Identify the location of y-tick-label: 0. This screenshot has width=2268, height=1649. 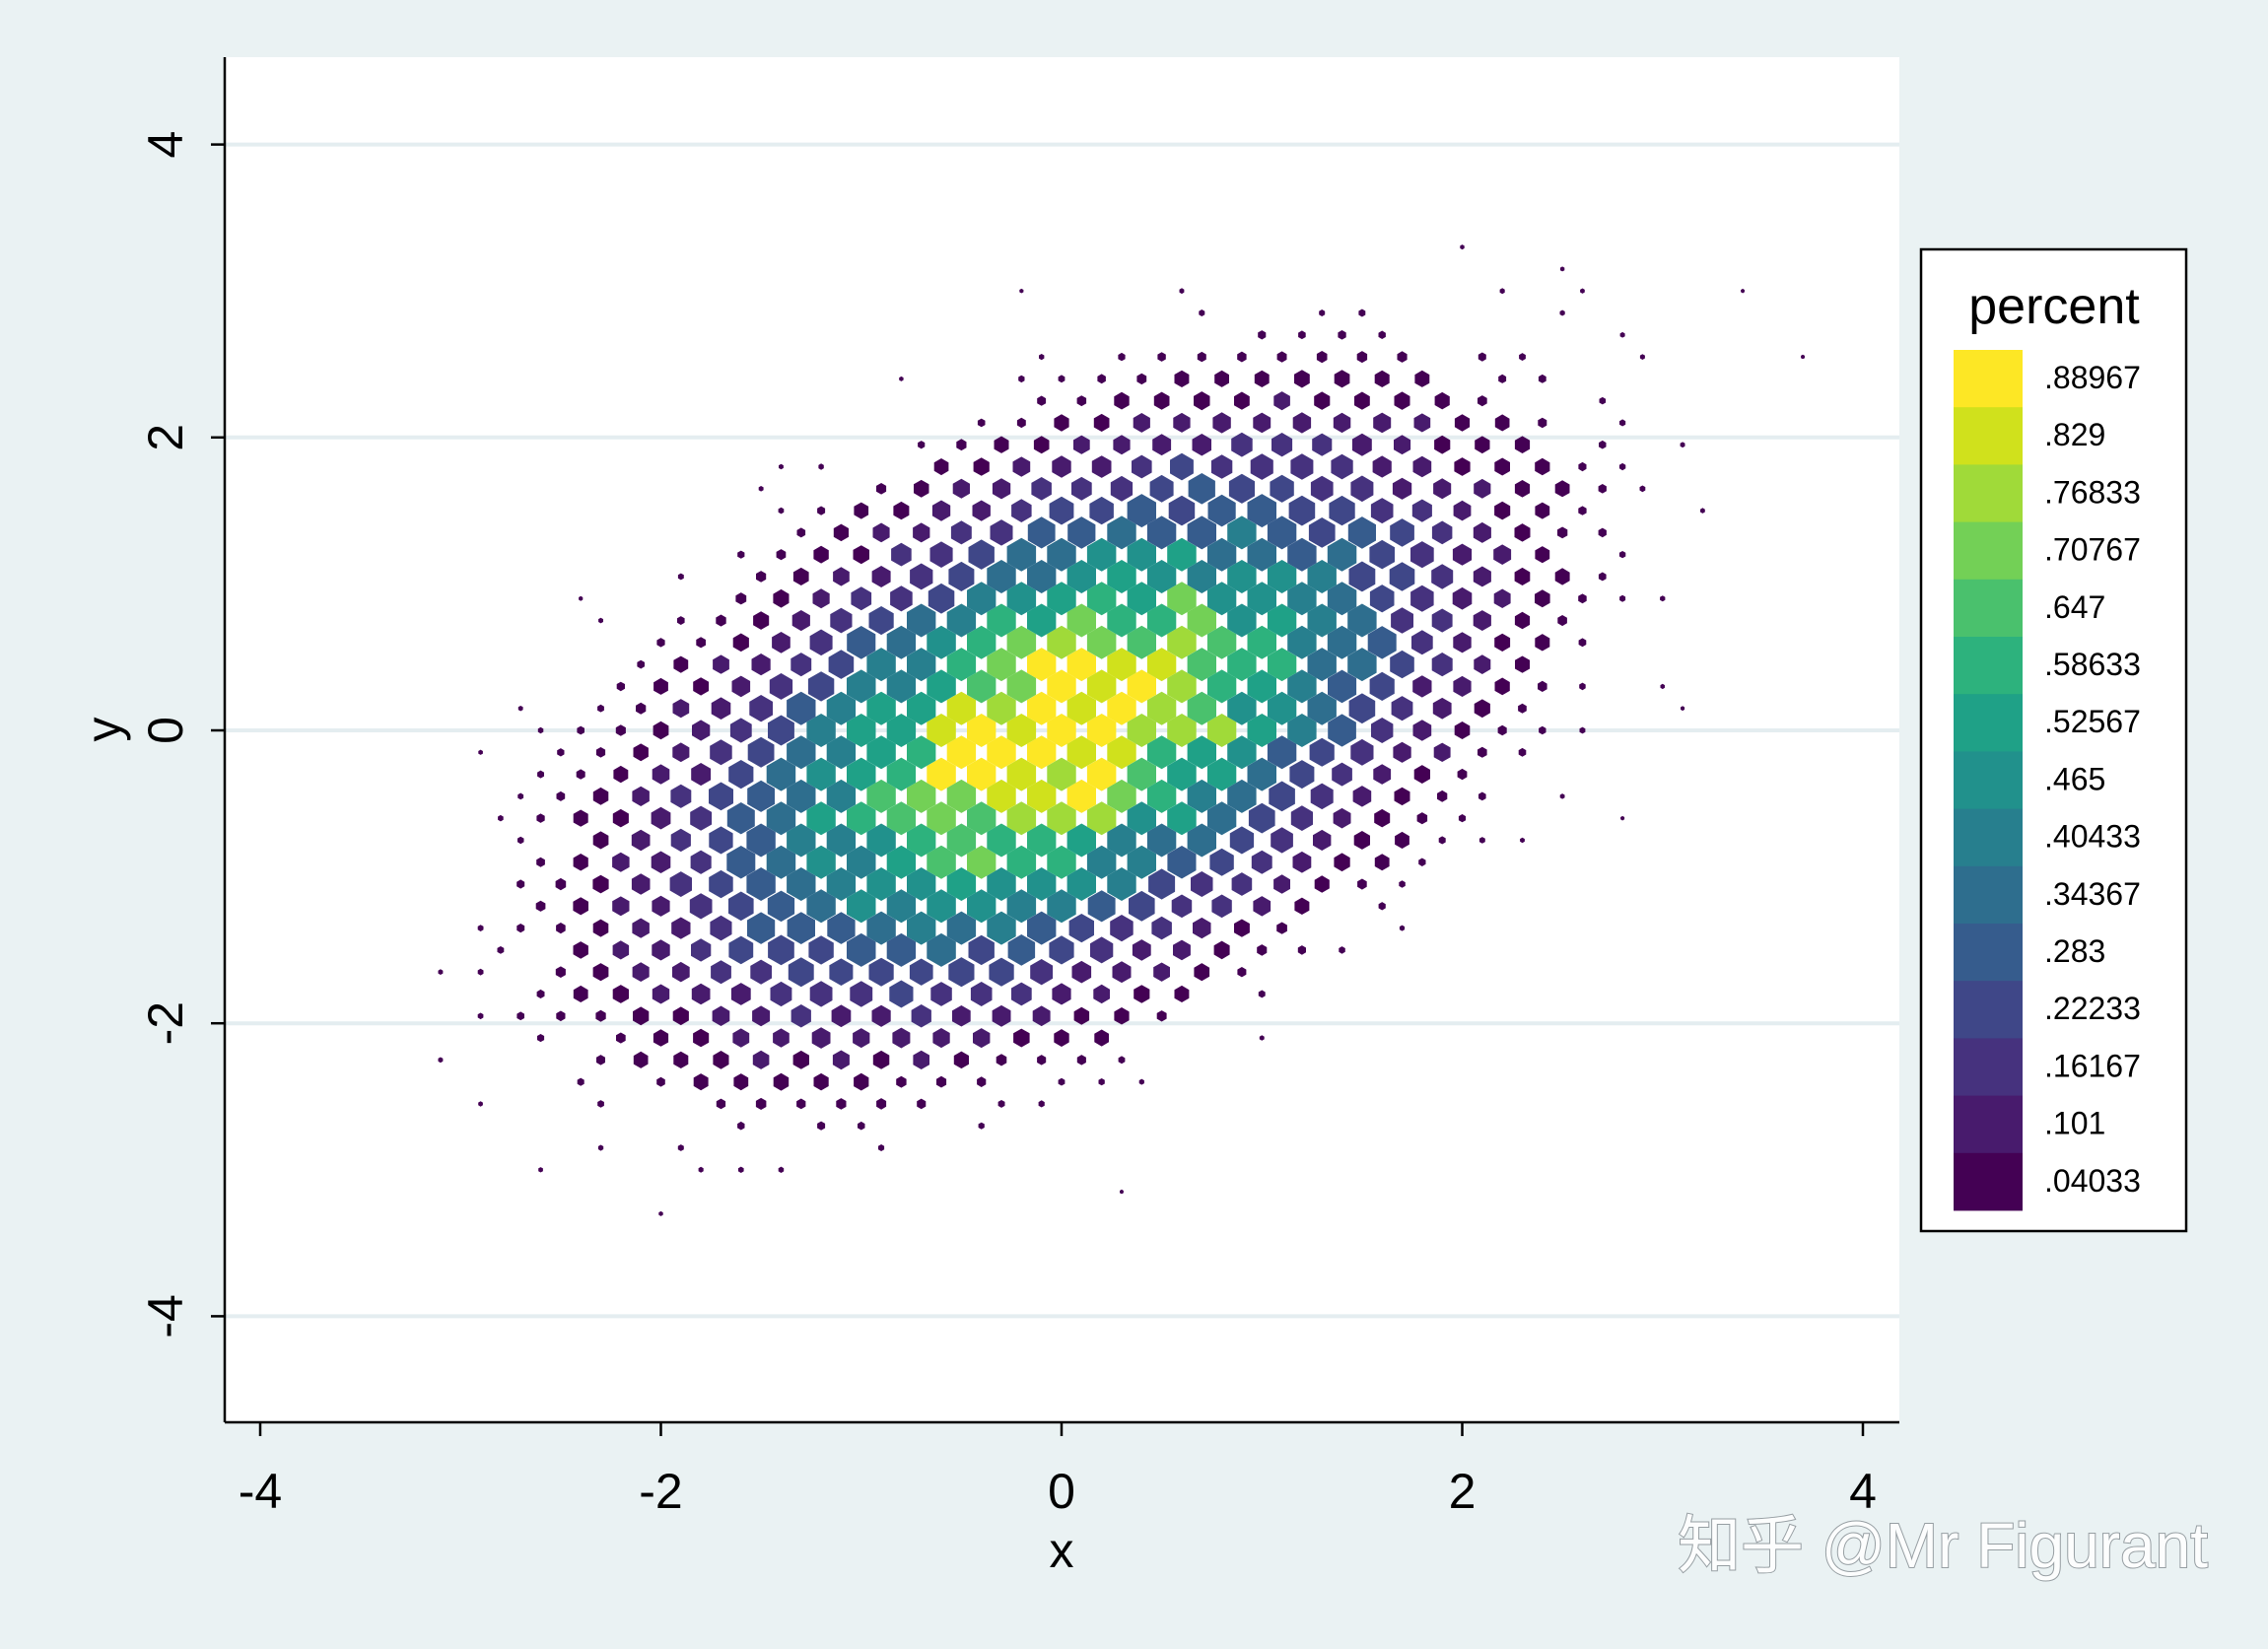
(165, 730).